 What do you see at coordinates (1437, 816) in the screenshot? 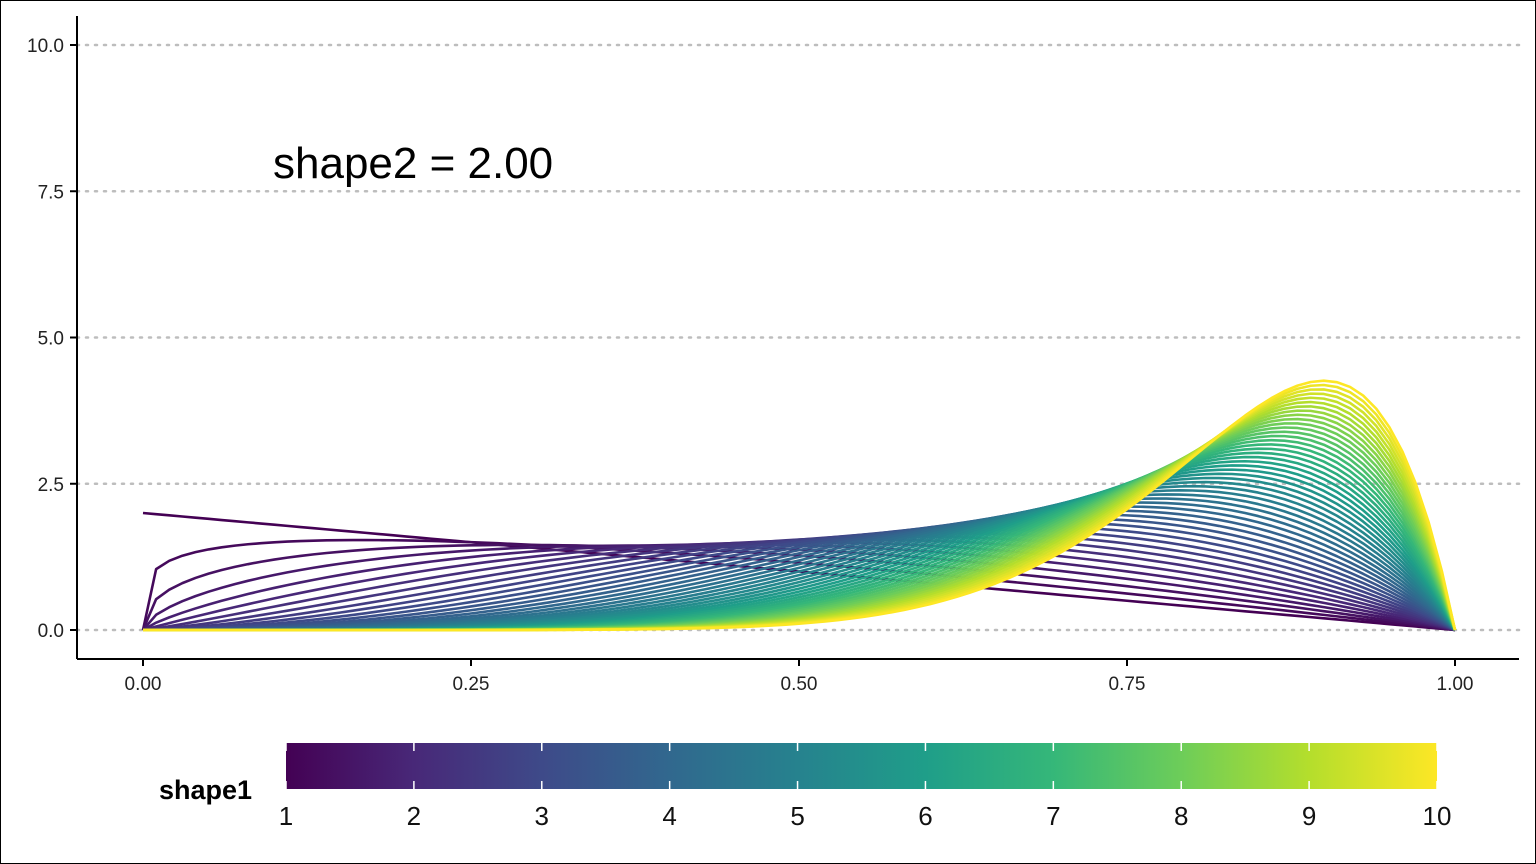
I see `colorbar-tick-label: 10` at bounding box center [1437, 816].